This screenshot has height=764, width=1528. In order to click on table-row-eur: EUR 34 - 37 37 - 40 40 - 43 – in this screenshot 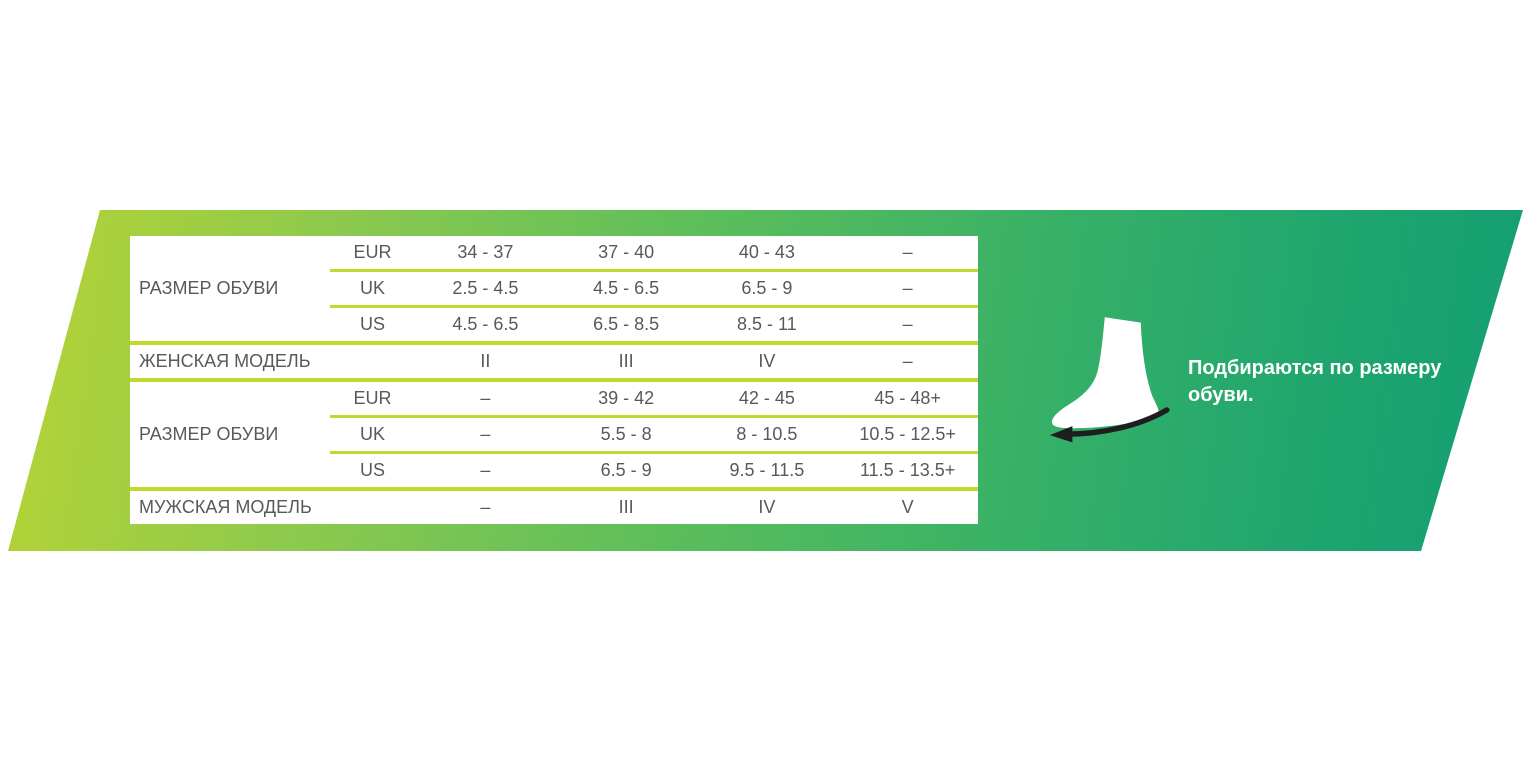, I will do `click(654, 252)`.